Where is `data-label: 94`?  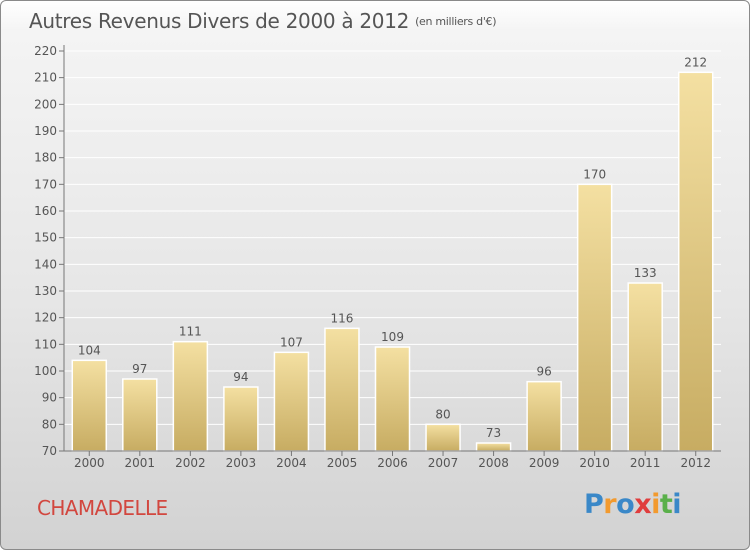 data-label: 94 is located at coordinates (240, 377).